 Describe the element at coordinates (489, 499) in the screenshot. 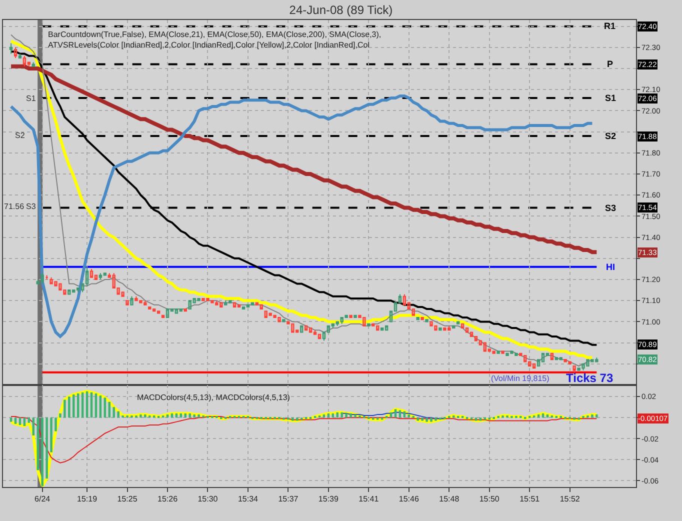

I see `x-tick-label: 15:50` at that location.